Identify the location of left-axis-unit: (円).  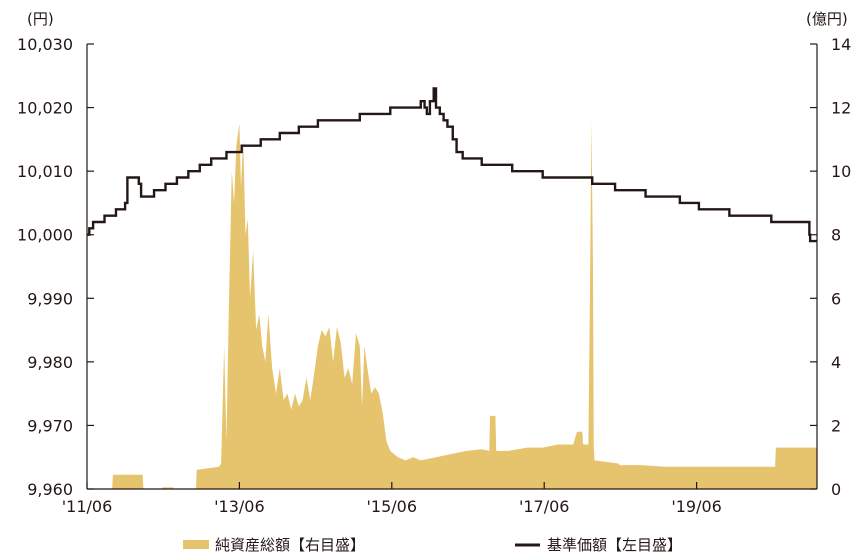
(40, 19).